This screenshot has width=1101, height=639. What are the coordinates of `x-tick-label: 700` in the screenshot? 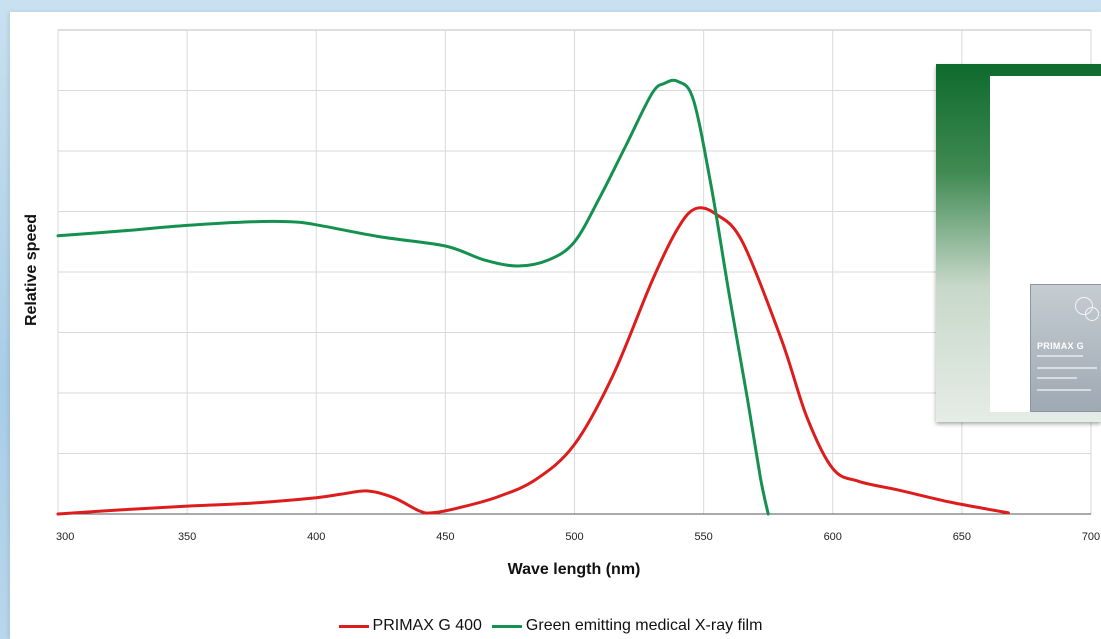 It's located at (1091, 537).